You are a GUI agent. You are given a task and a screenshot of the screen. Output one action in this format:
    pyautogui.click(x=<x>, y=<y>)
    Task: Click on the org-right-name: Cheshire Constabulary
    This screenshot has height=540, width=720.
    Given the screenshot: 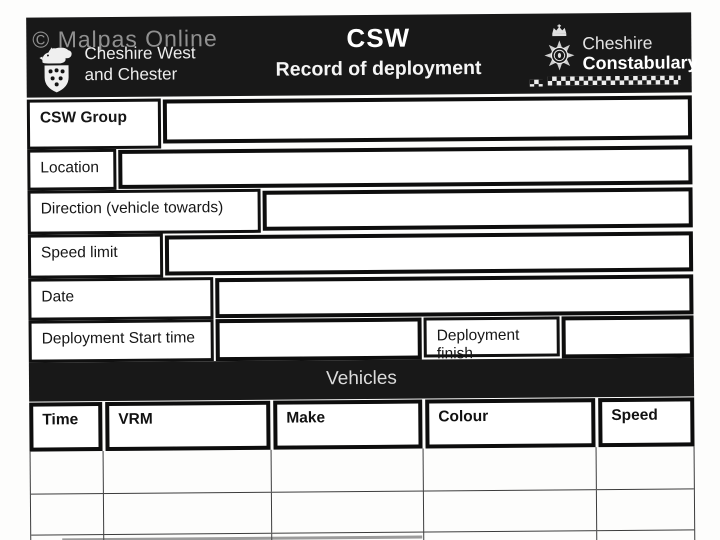 What is the action you would take?
    pyautogui.click(x=640, y=53)
    